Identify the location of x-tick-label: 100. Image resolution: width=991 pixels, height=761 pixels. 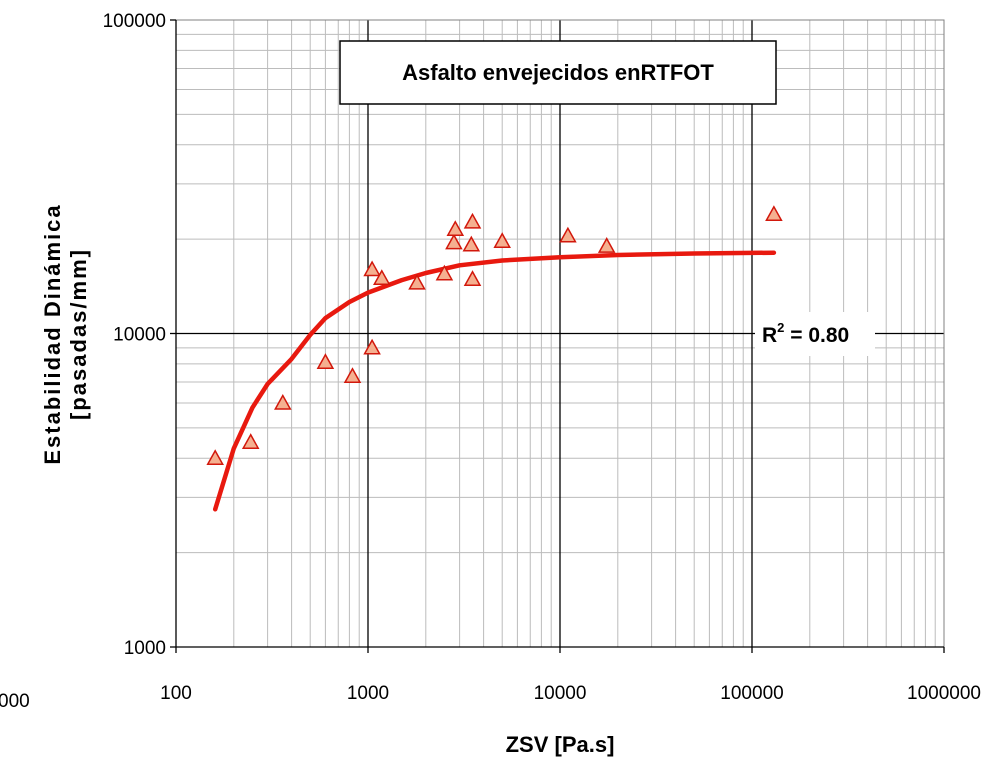
(176, 693).